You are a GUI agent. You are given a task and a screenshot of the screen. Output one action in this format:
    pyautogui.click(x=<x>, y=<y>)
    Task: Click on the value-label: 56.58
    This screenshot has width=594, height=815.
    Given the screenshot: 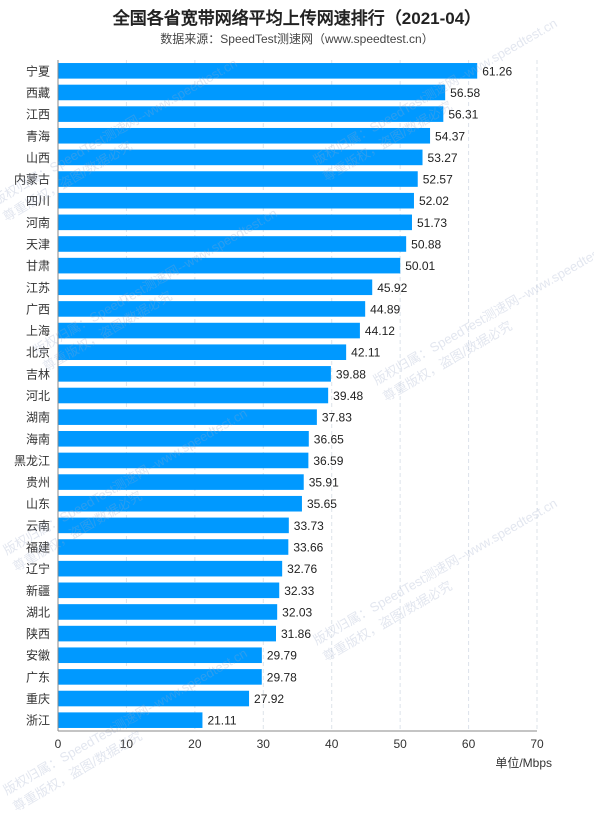 What is the action you would take?
    pyautogui.click(x=465, y=93)
    